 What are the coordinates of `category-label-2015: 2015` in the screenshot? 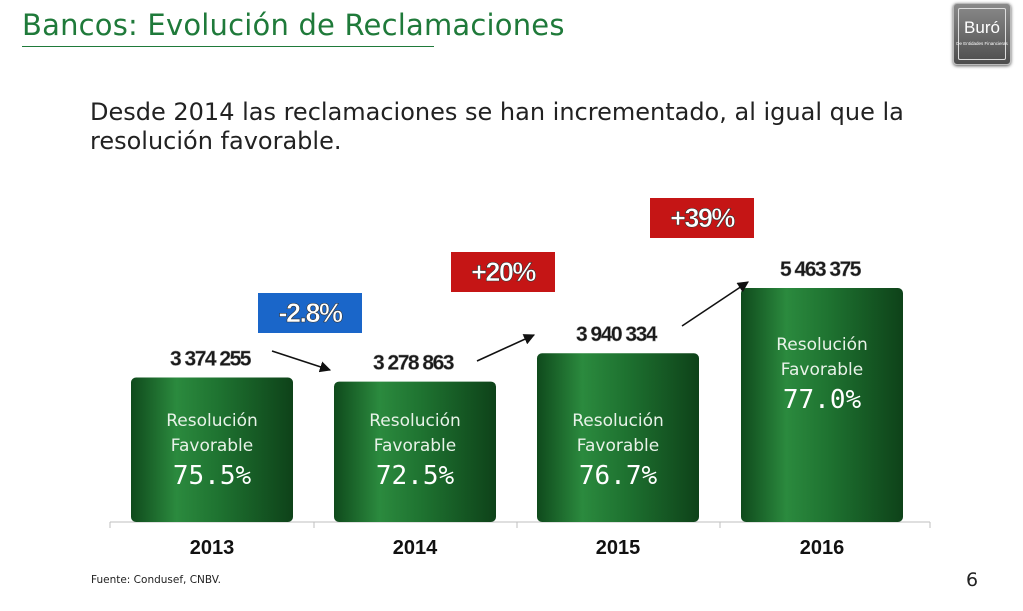 It's located at (618, 548).